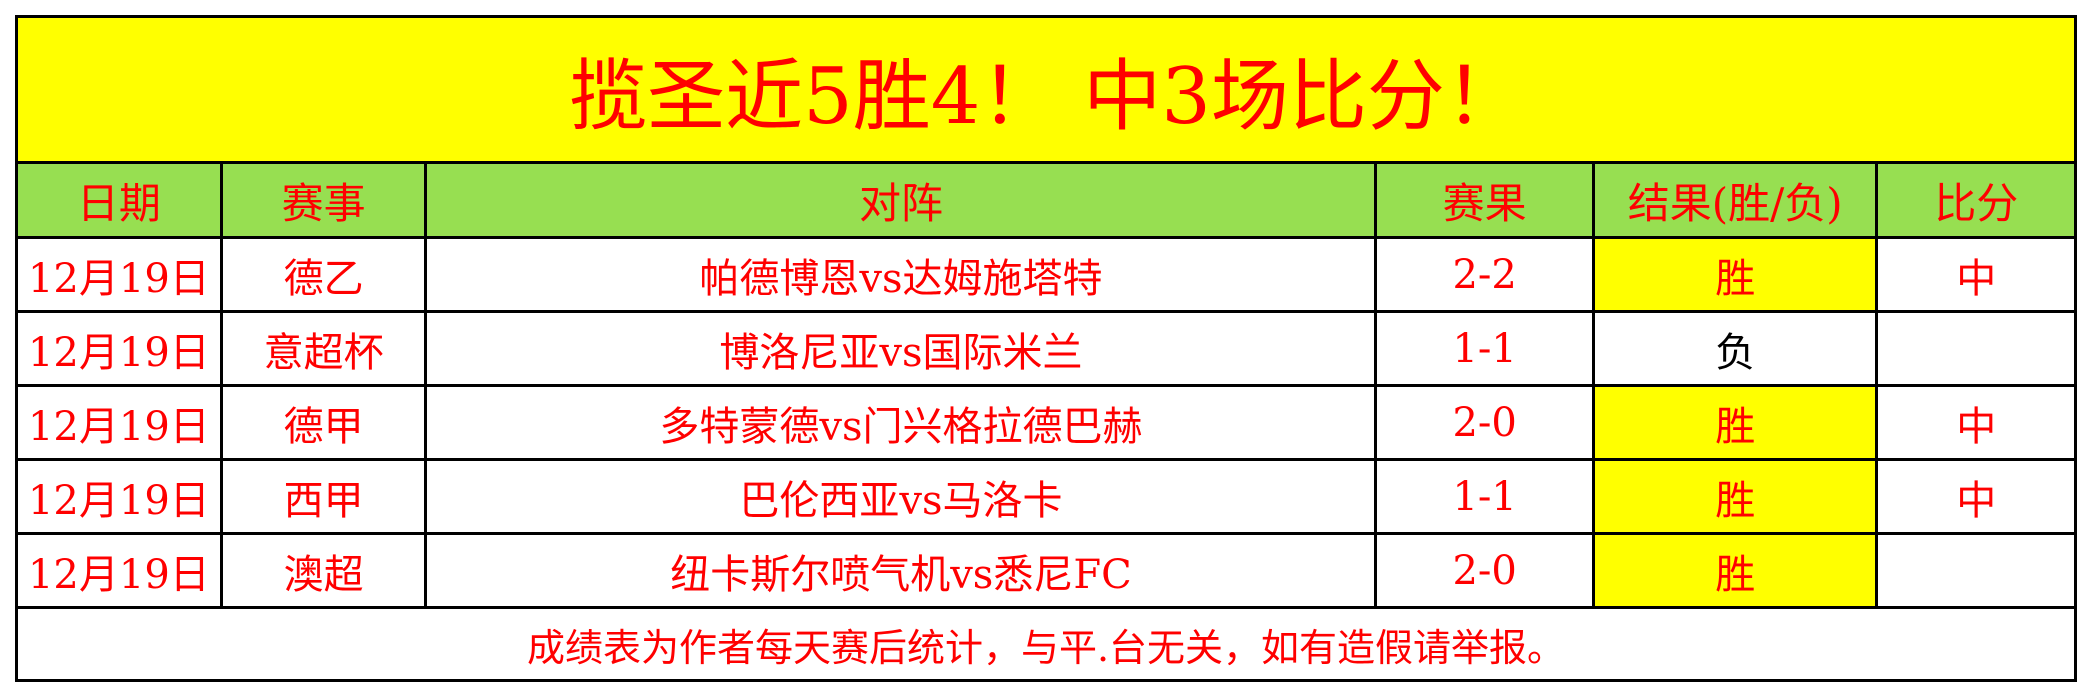  I want to click on league-cell: 意超杯, so click(323, 348).